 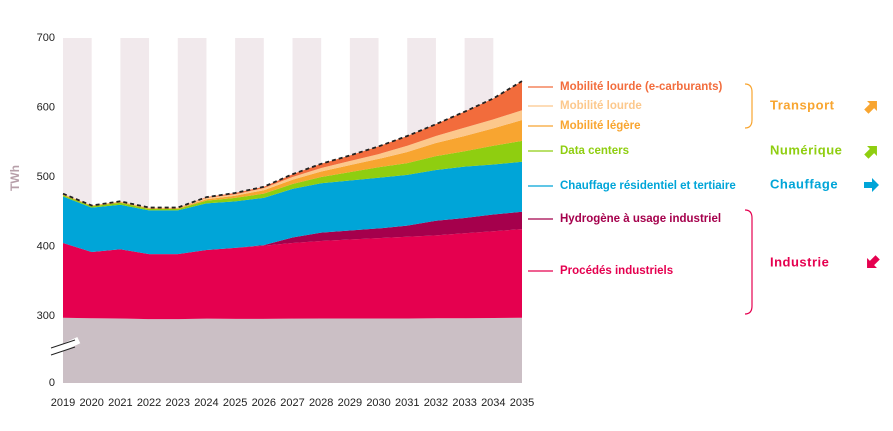 I want to click on group-label: Transport, so click(x=802, y=104).